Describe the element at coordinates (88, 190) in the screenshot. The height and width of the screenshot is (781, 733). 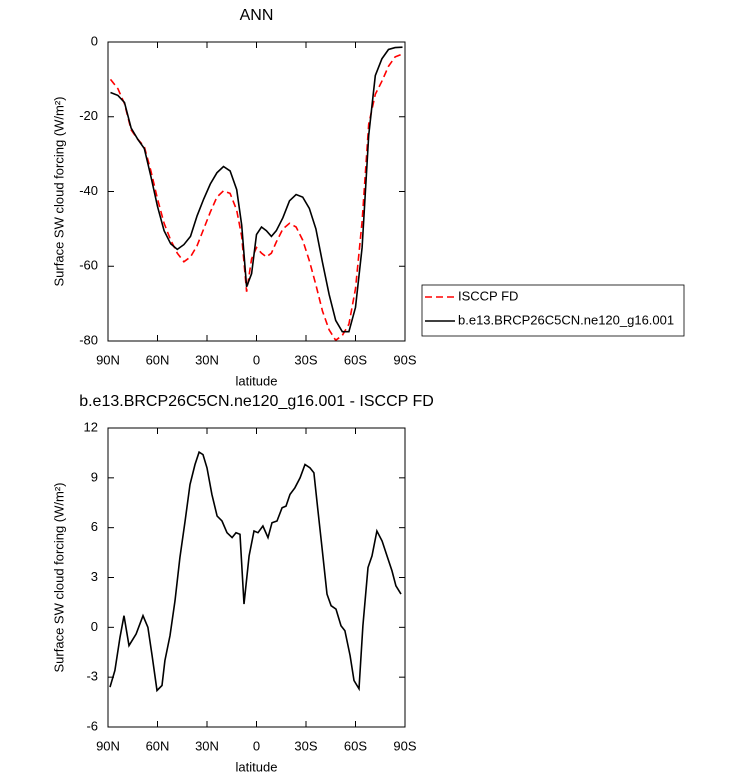
I see `y-tick-label: -40` at that location.